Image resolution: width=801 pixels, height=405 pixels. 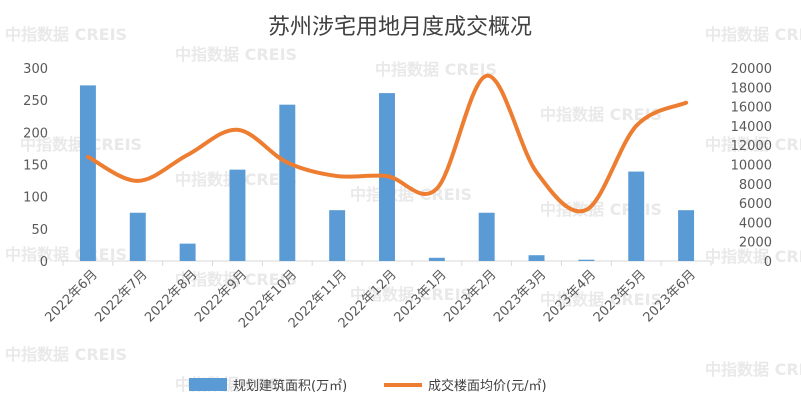 What do you see at coordinates (290, 386) in the screenshot?
I see `legend-bar-label: 规划建筑面积(万㎡)` at bounding box center [290, 386].